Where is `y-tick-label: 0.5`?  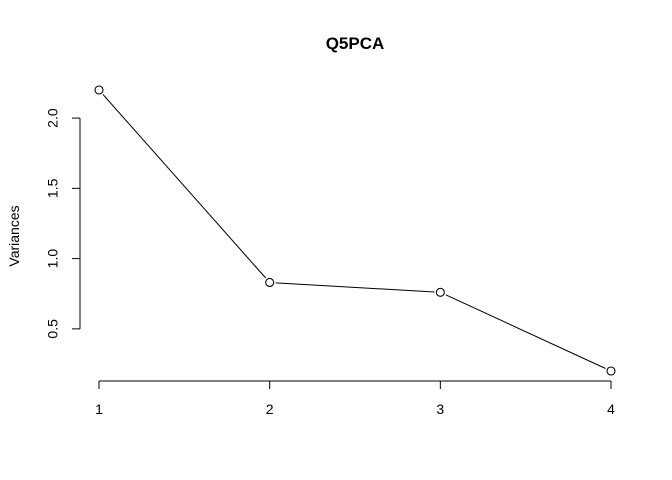
y-tick-label: 0.5 is located at coordinates (53, 329).